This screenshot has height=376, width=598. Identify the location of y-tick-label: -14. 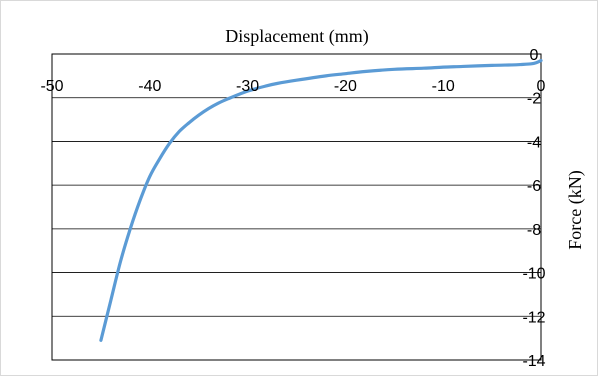
(533, 361).